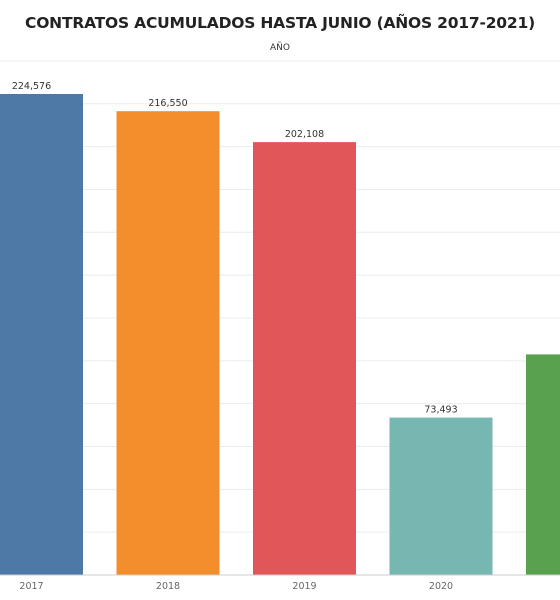 This screenshot has width=560, height=600. What do you see at coordinates (280, 48) in the screenshot?
I see `x-axis-title: AÑO` at bounding box center [280, 48].